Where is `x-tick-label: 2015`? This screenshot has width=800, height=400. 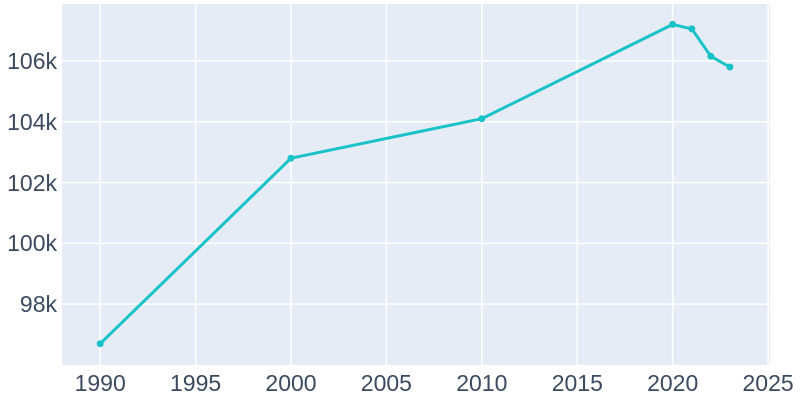
x-tick-label: 2015 is located at coordinates (577, 383).